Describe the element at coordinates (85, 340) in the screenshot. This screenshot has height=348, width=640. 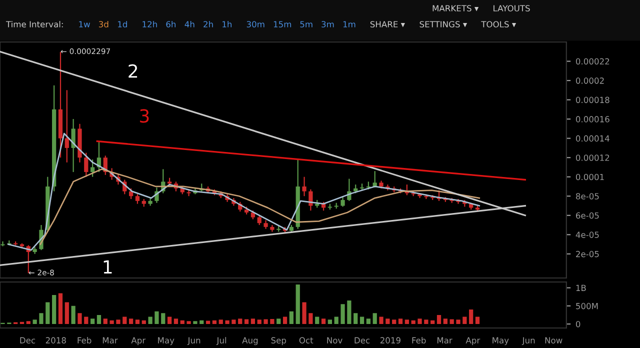
I see `x-tick-label: Feb` at that location.